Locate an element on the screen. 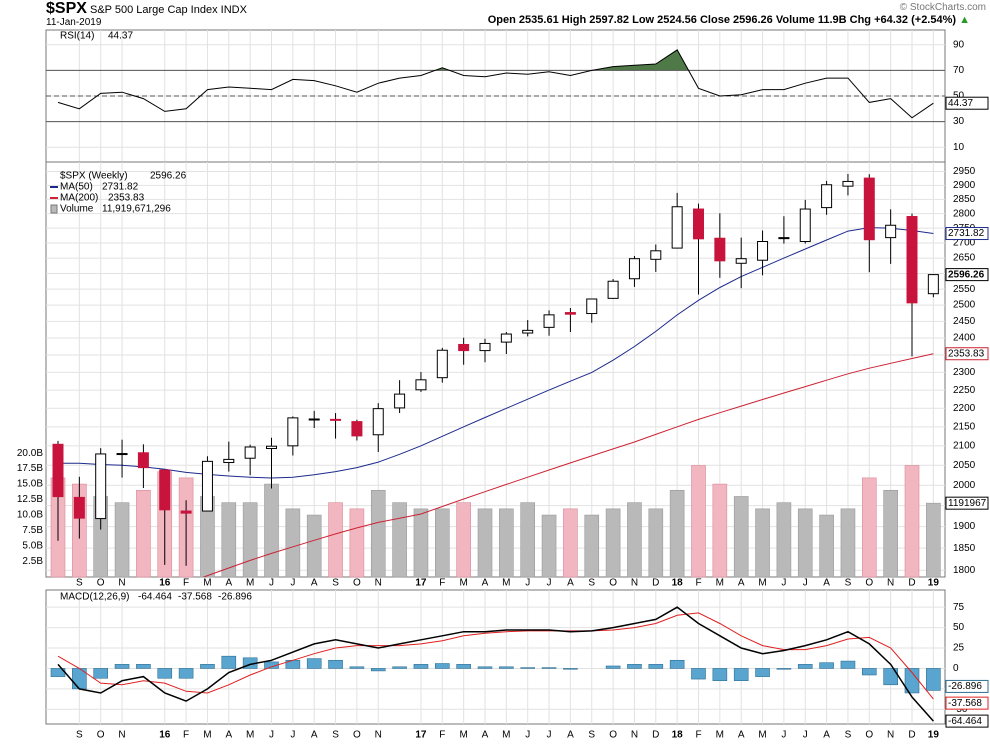 The image size is (990, 744). value-box-label: 2596.26 is located at coordinates (966, 274).